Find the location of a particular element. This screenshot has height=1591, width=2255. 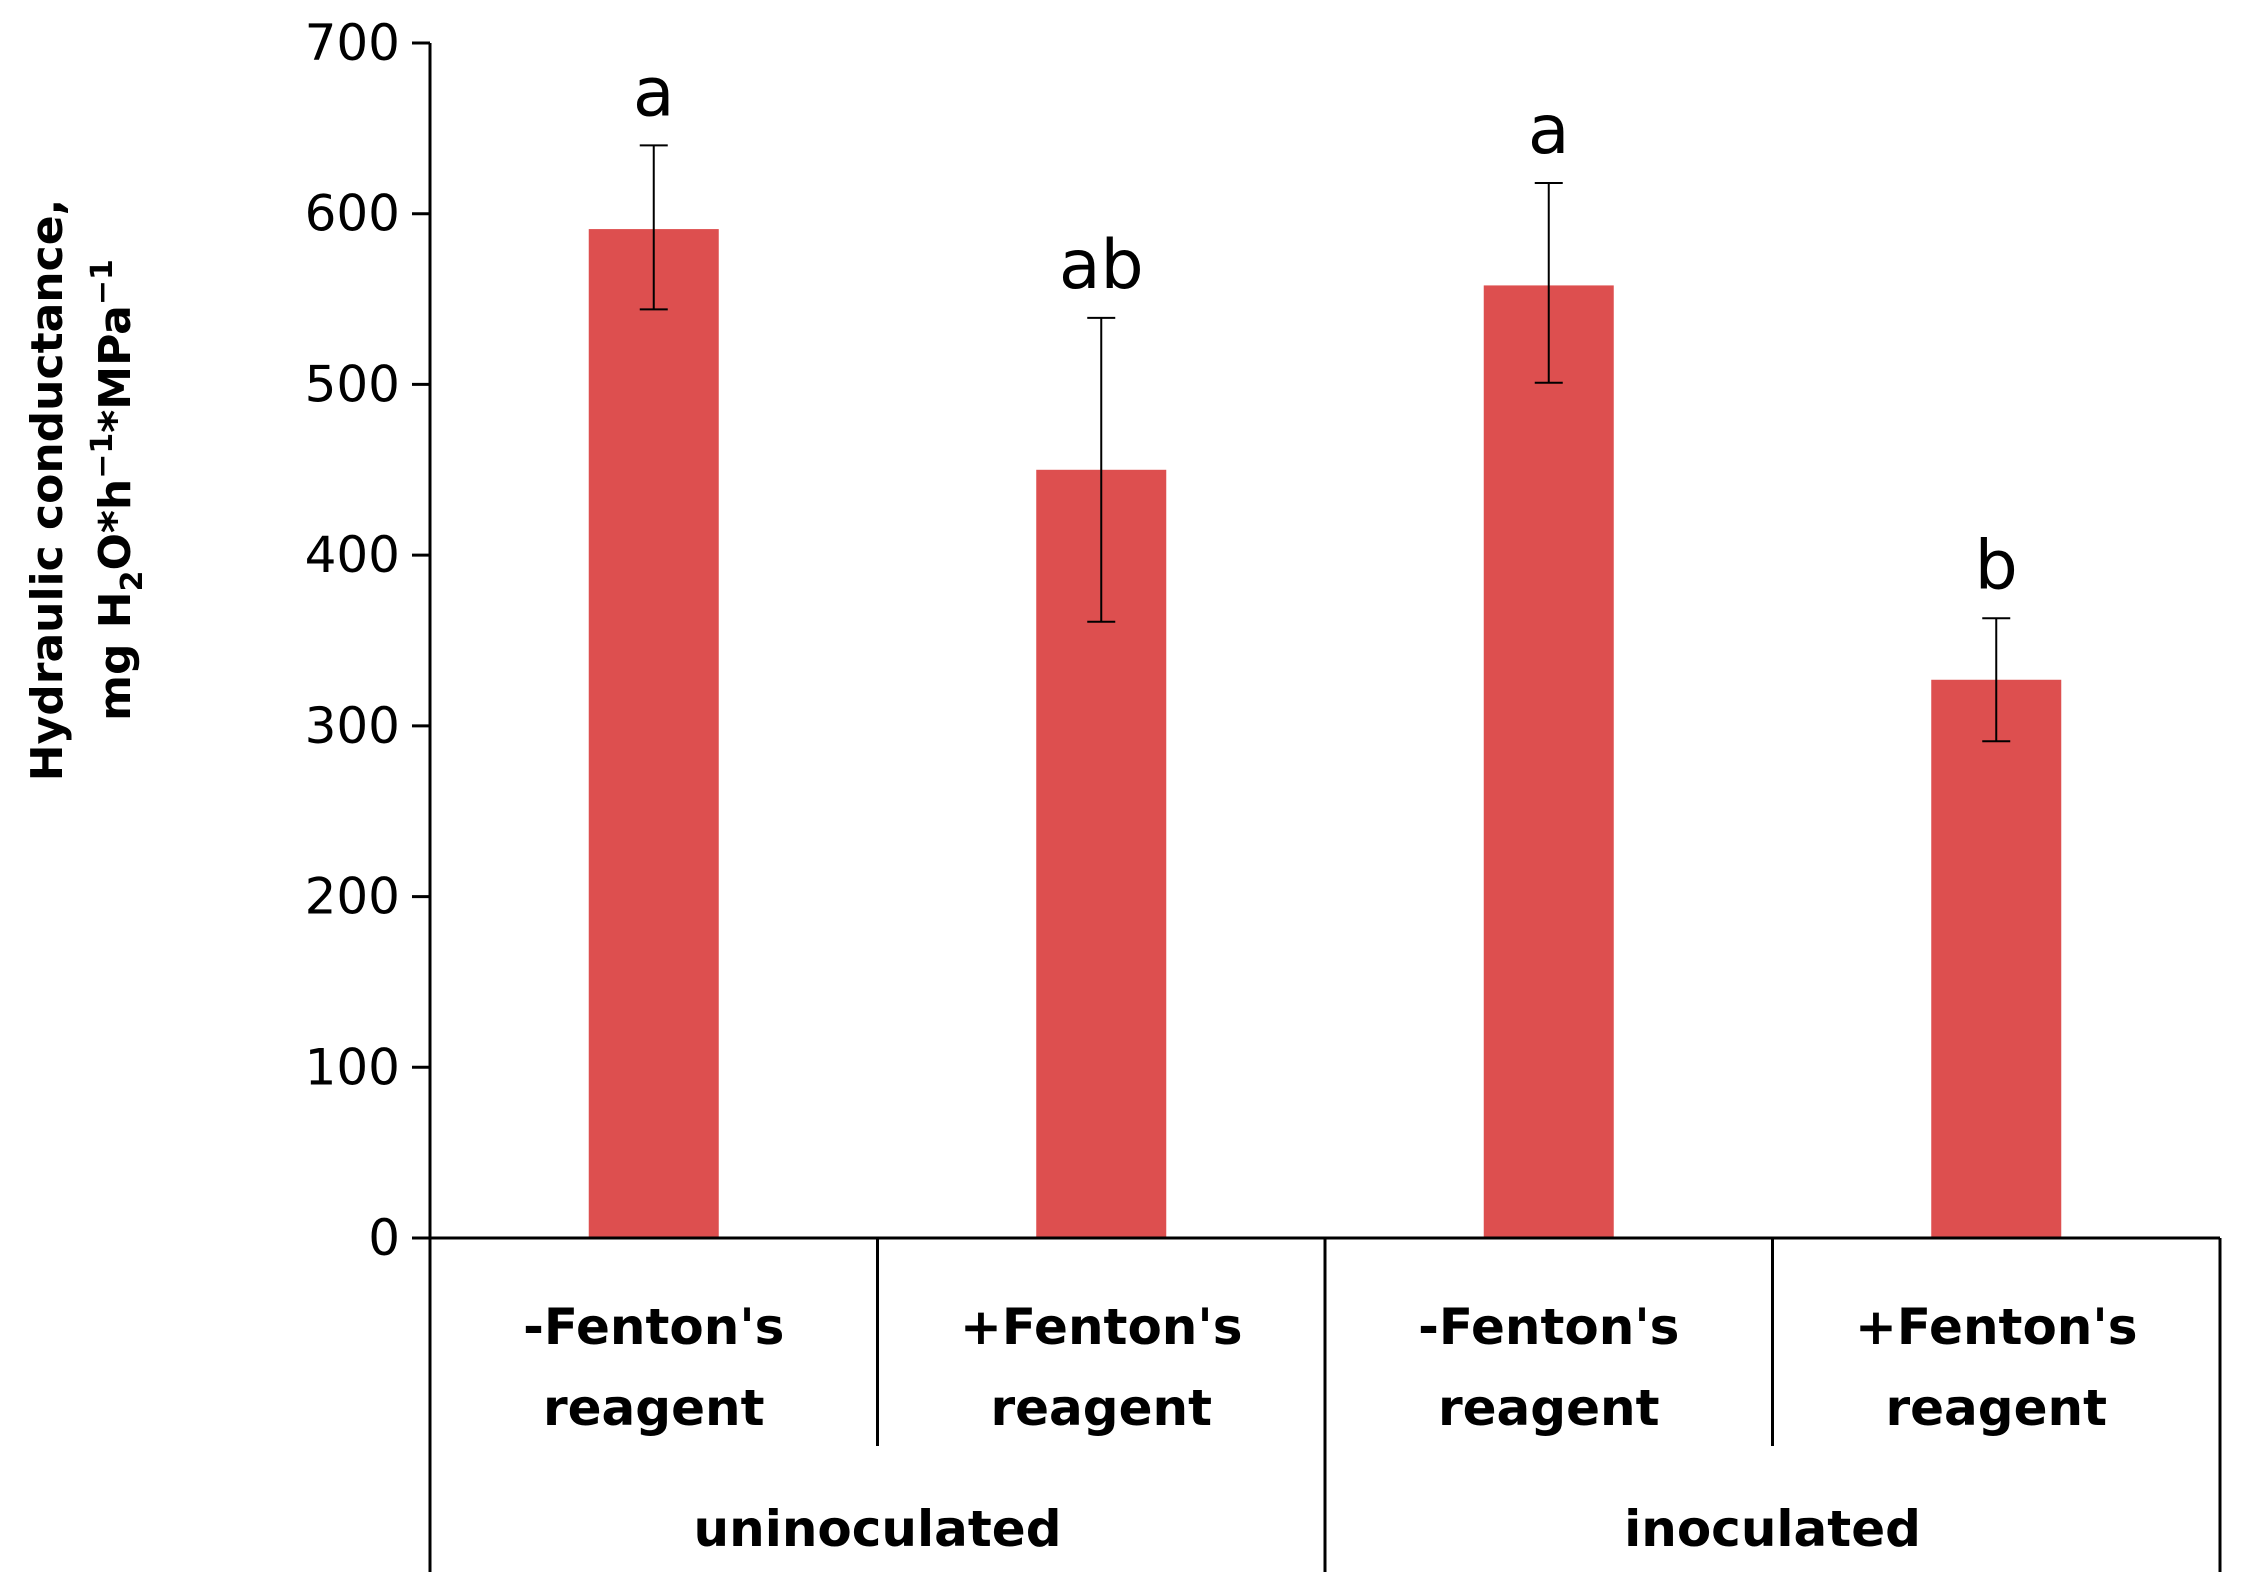

category-label-line1-1: +Fenton's is located at coordinates (1101, 1327).